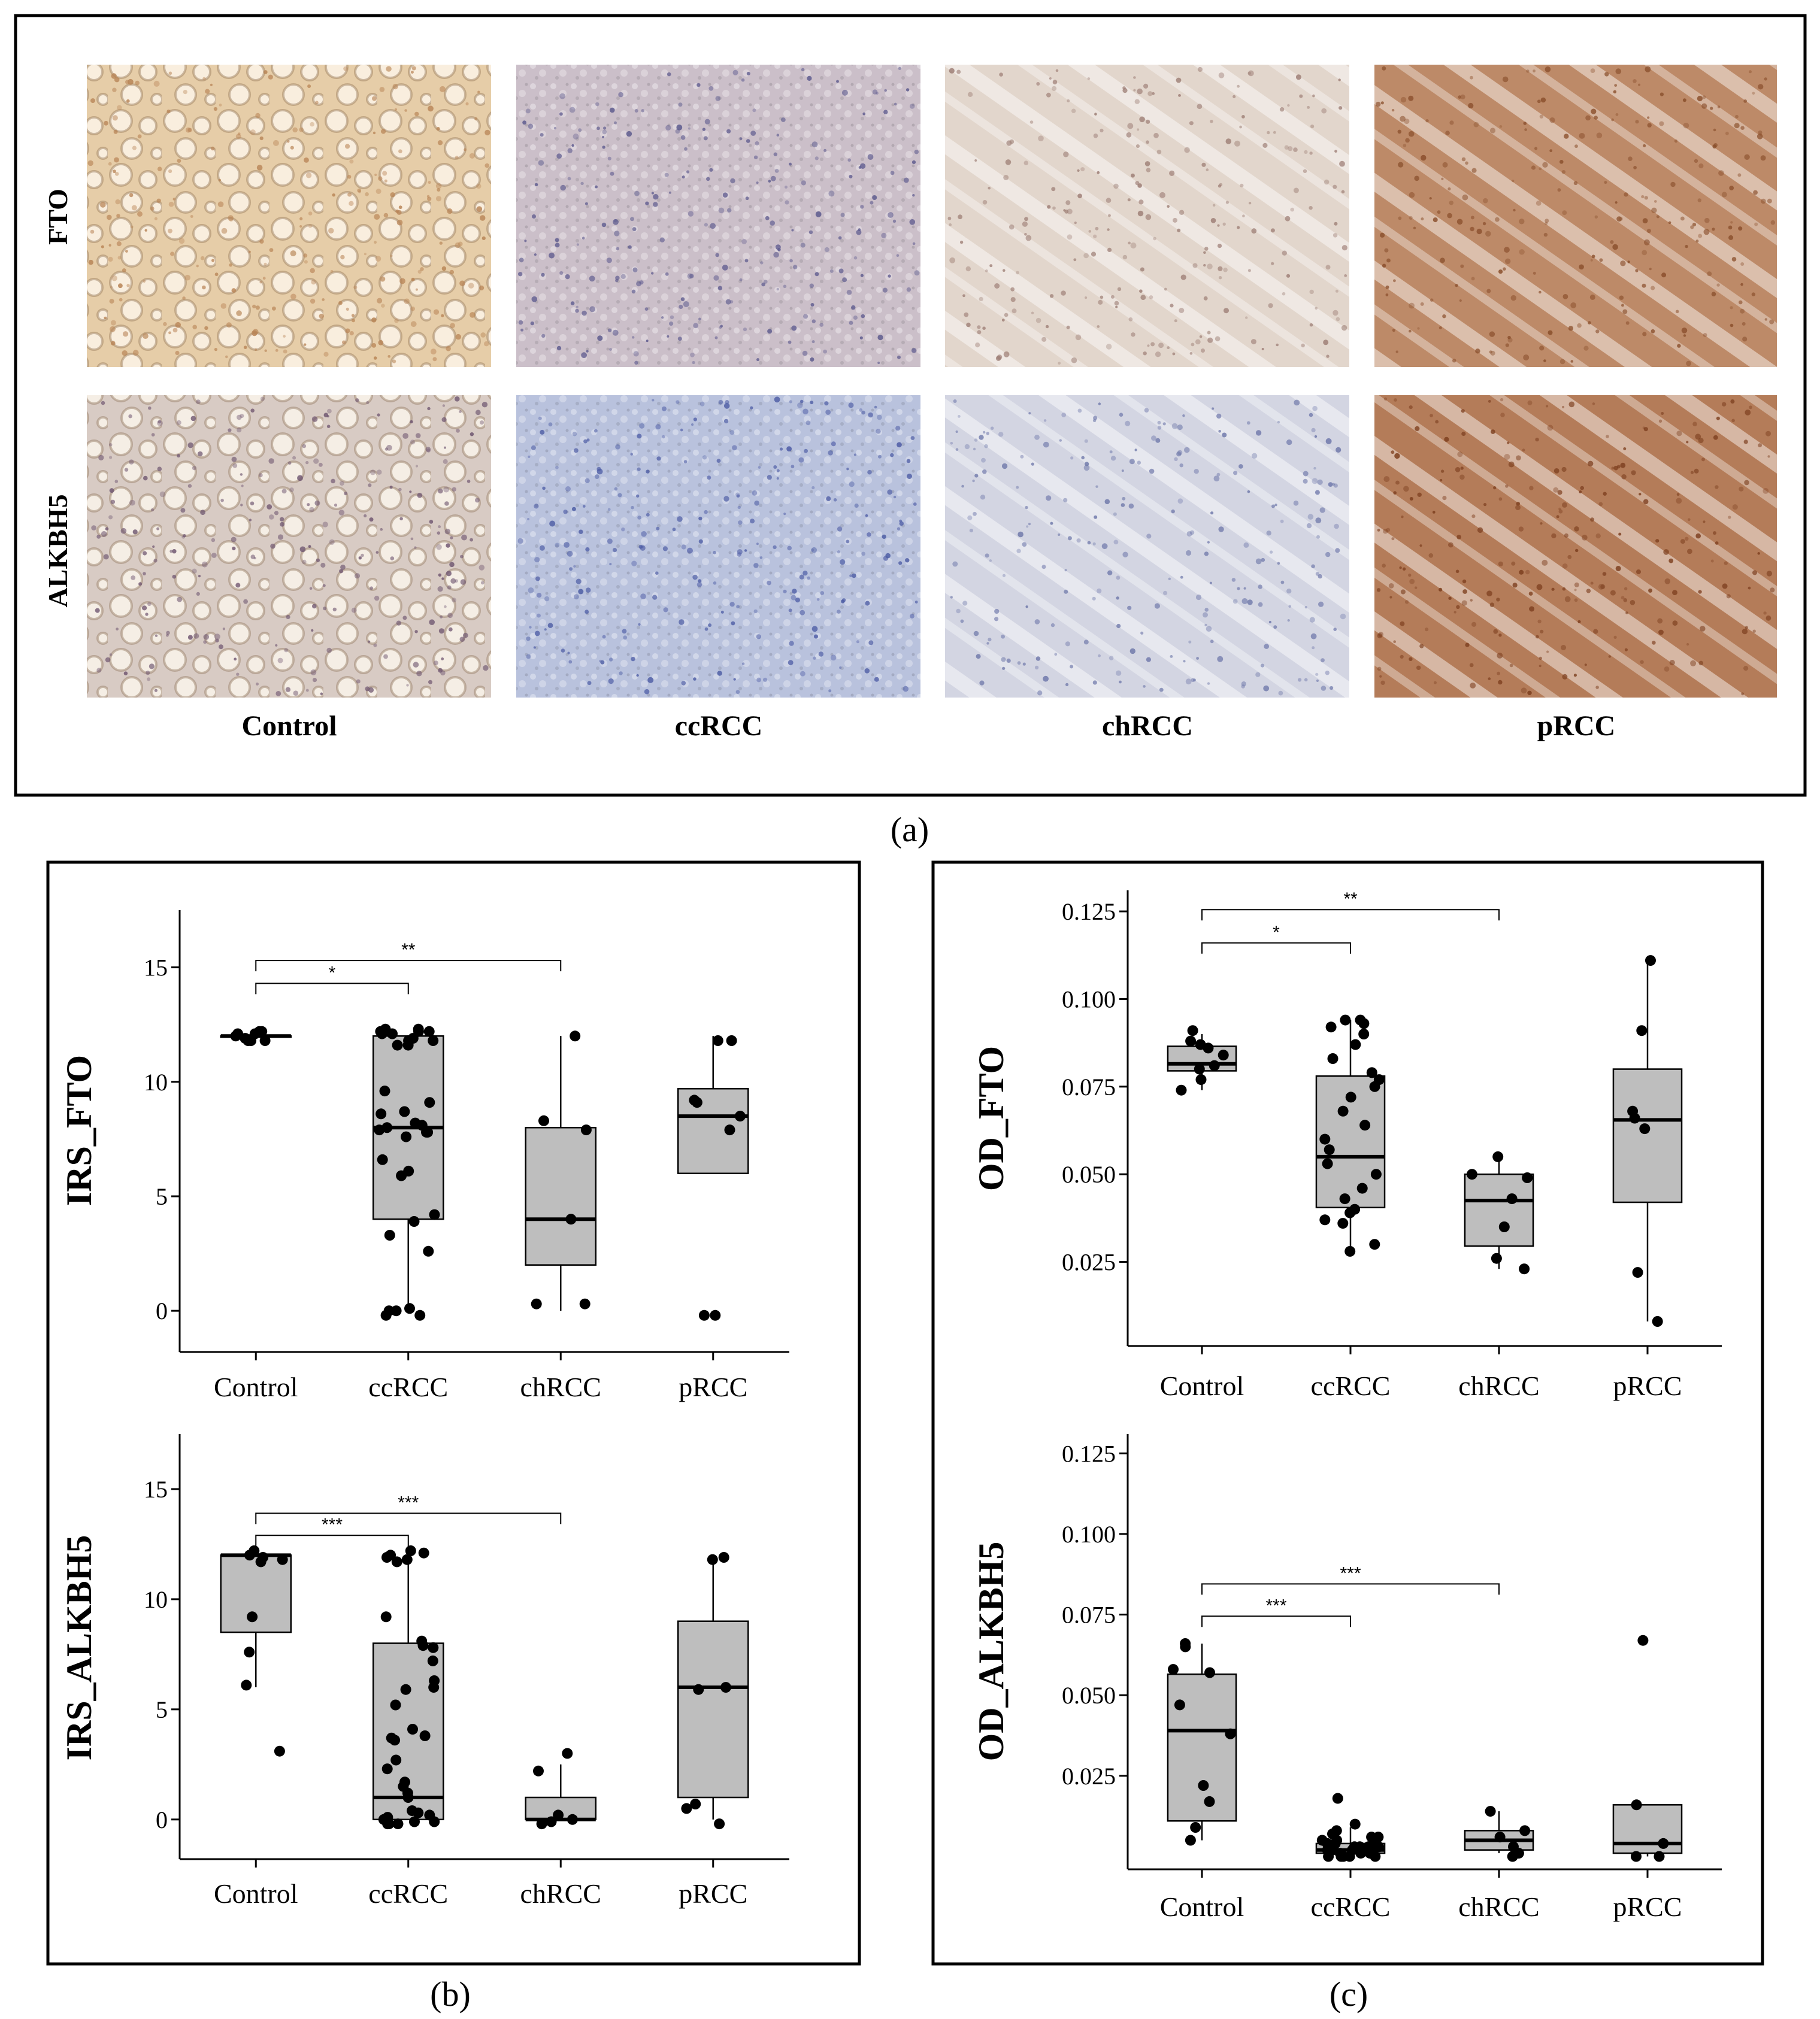 This screenshot has height=2019, width=1820. I want to click on ihc-tile-alkbh5-control, so click(289, 546).